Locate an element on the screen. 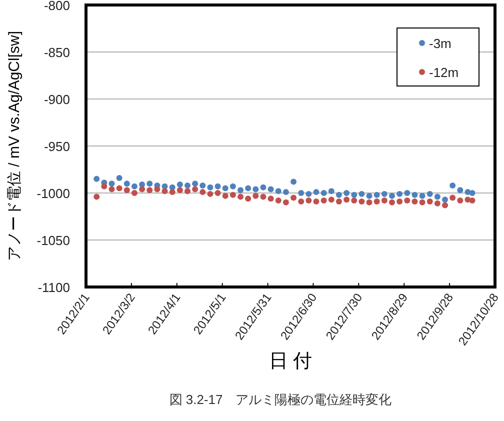 The height and width of the screenshot is (421, 504). y-tick-label: -1100 is located at coordinates (54, 287).